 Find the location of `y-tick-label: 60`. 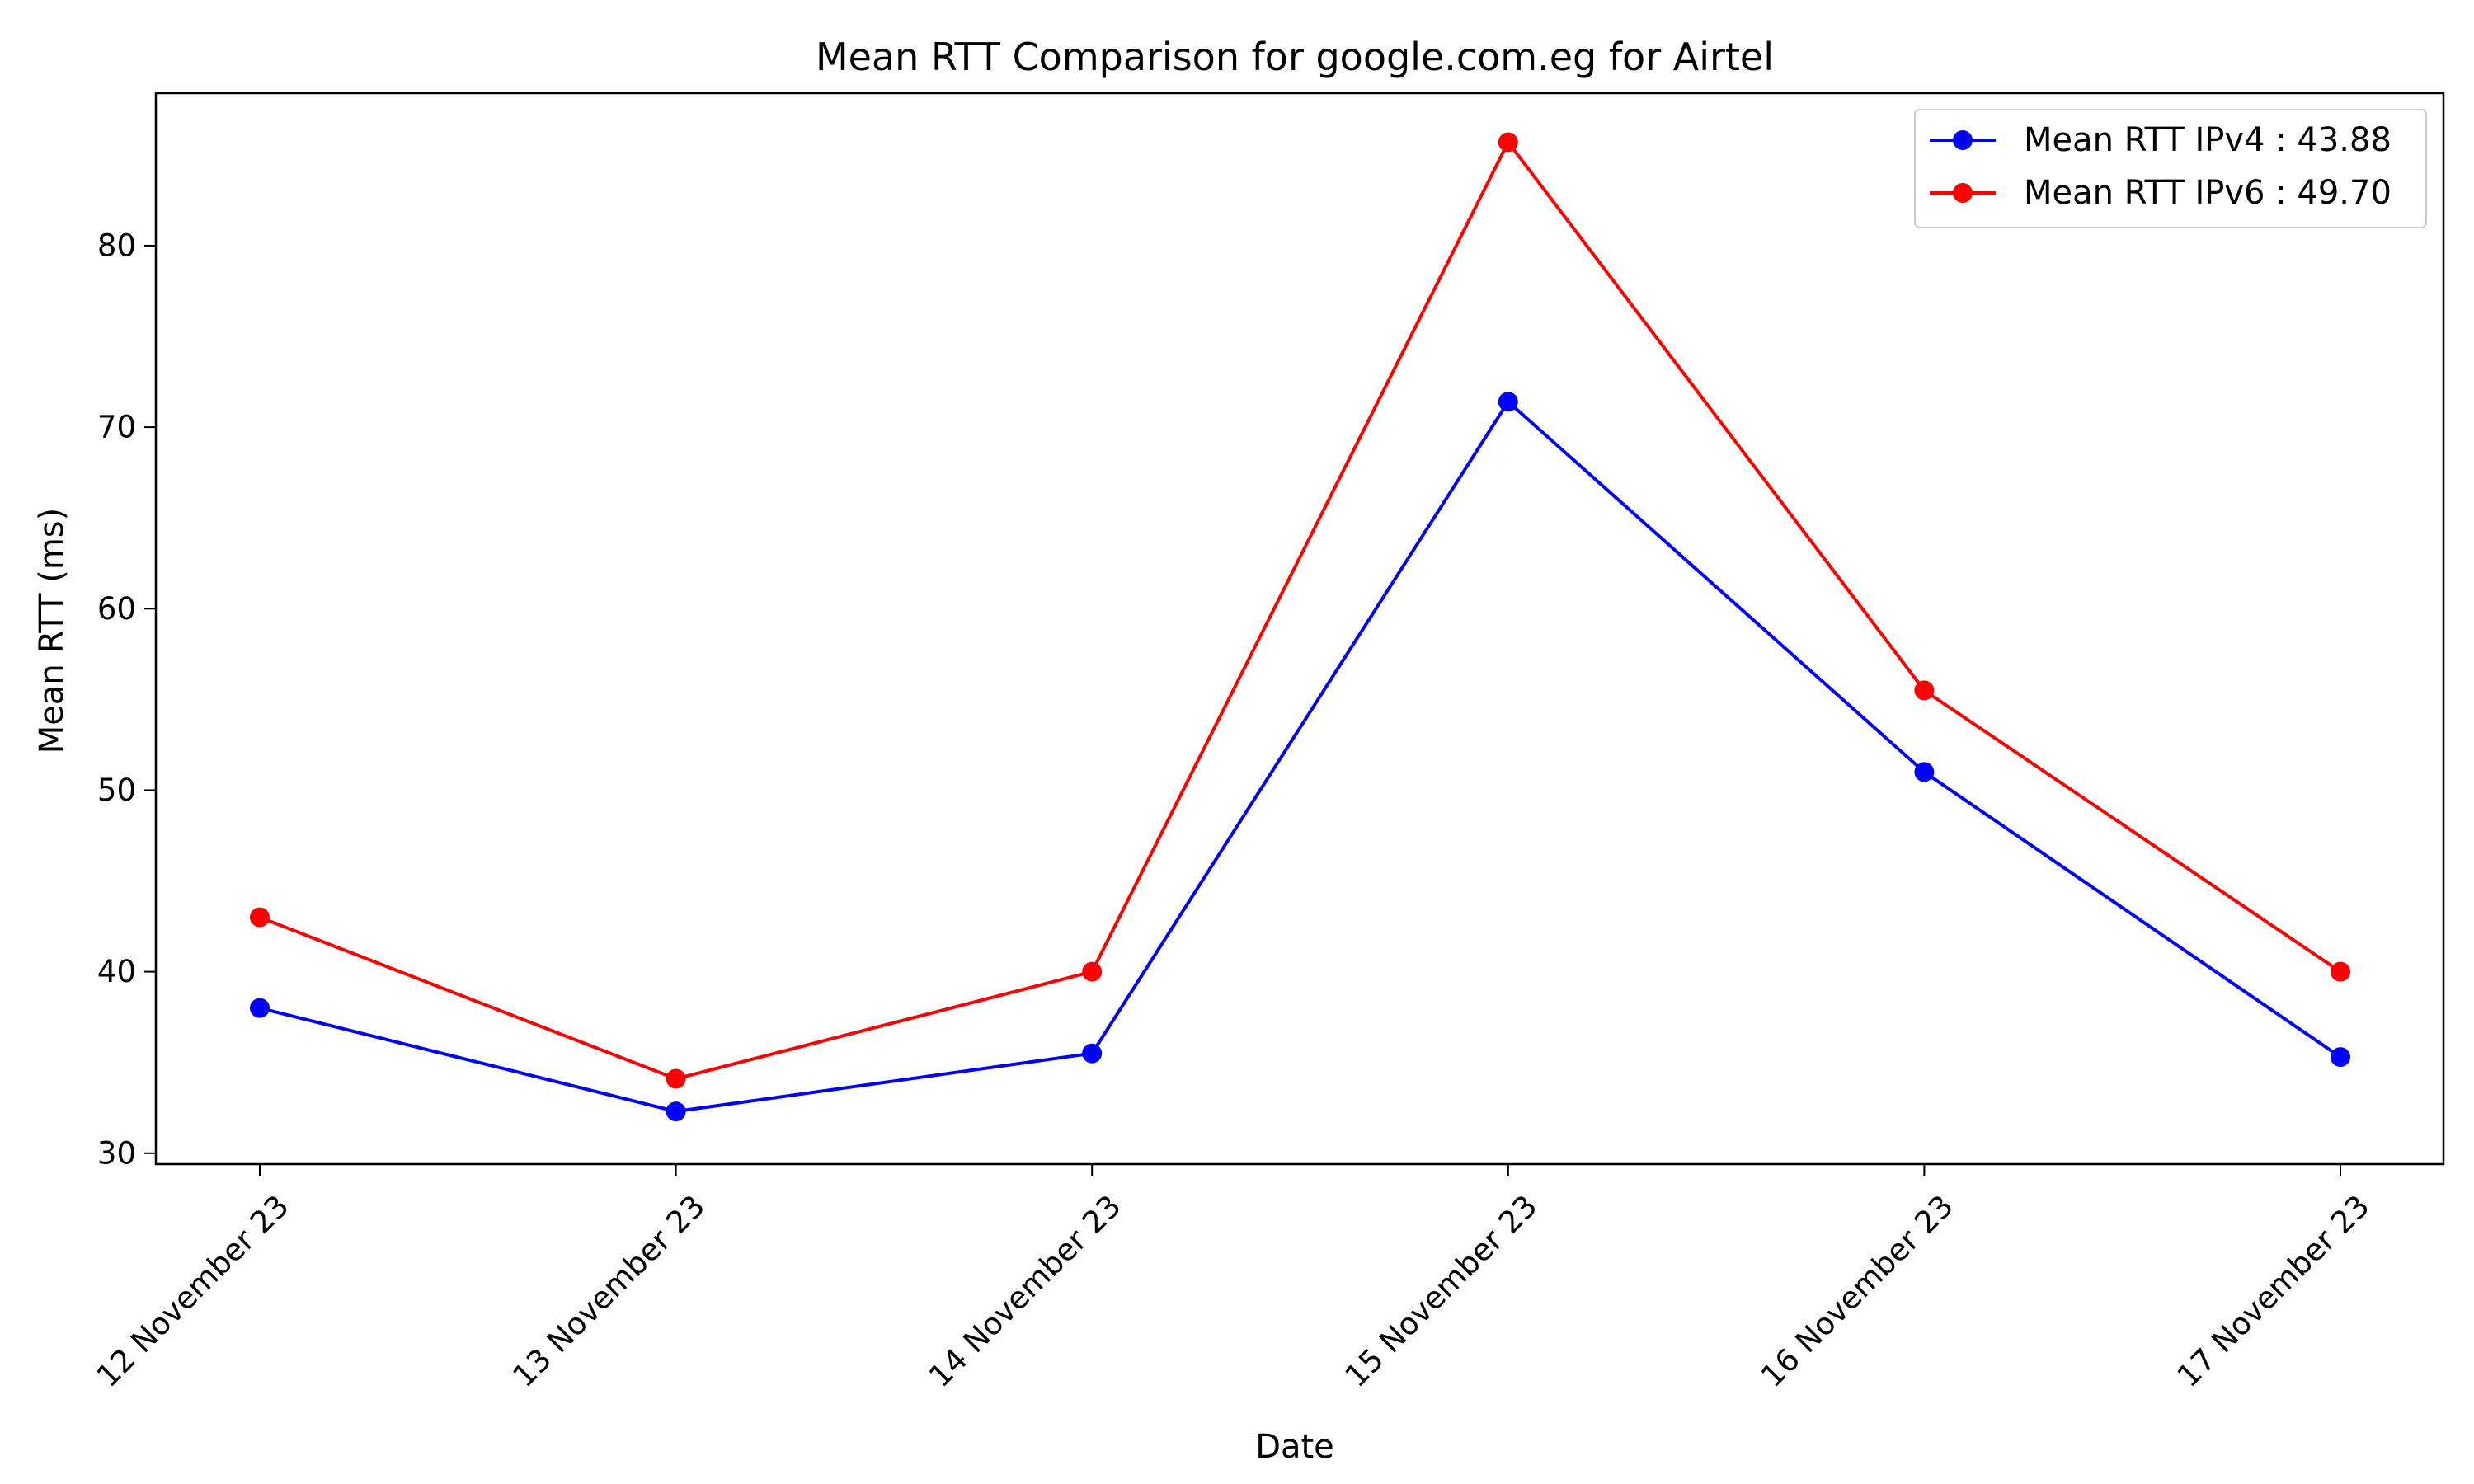

y-tick-label: 60 is located at coordinates (116, 609).